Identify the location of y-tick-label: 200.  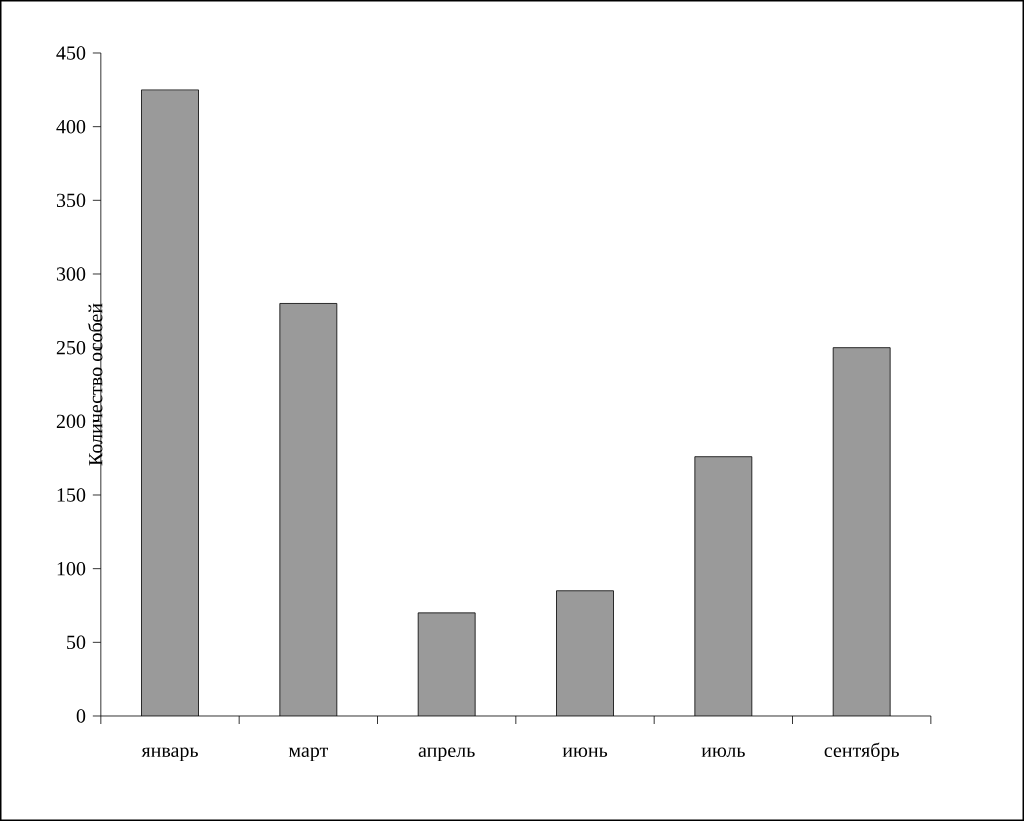
(71, 421).